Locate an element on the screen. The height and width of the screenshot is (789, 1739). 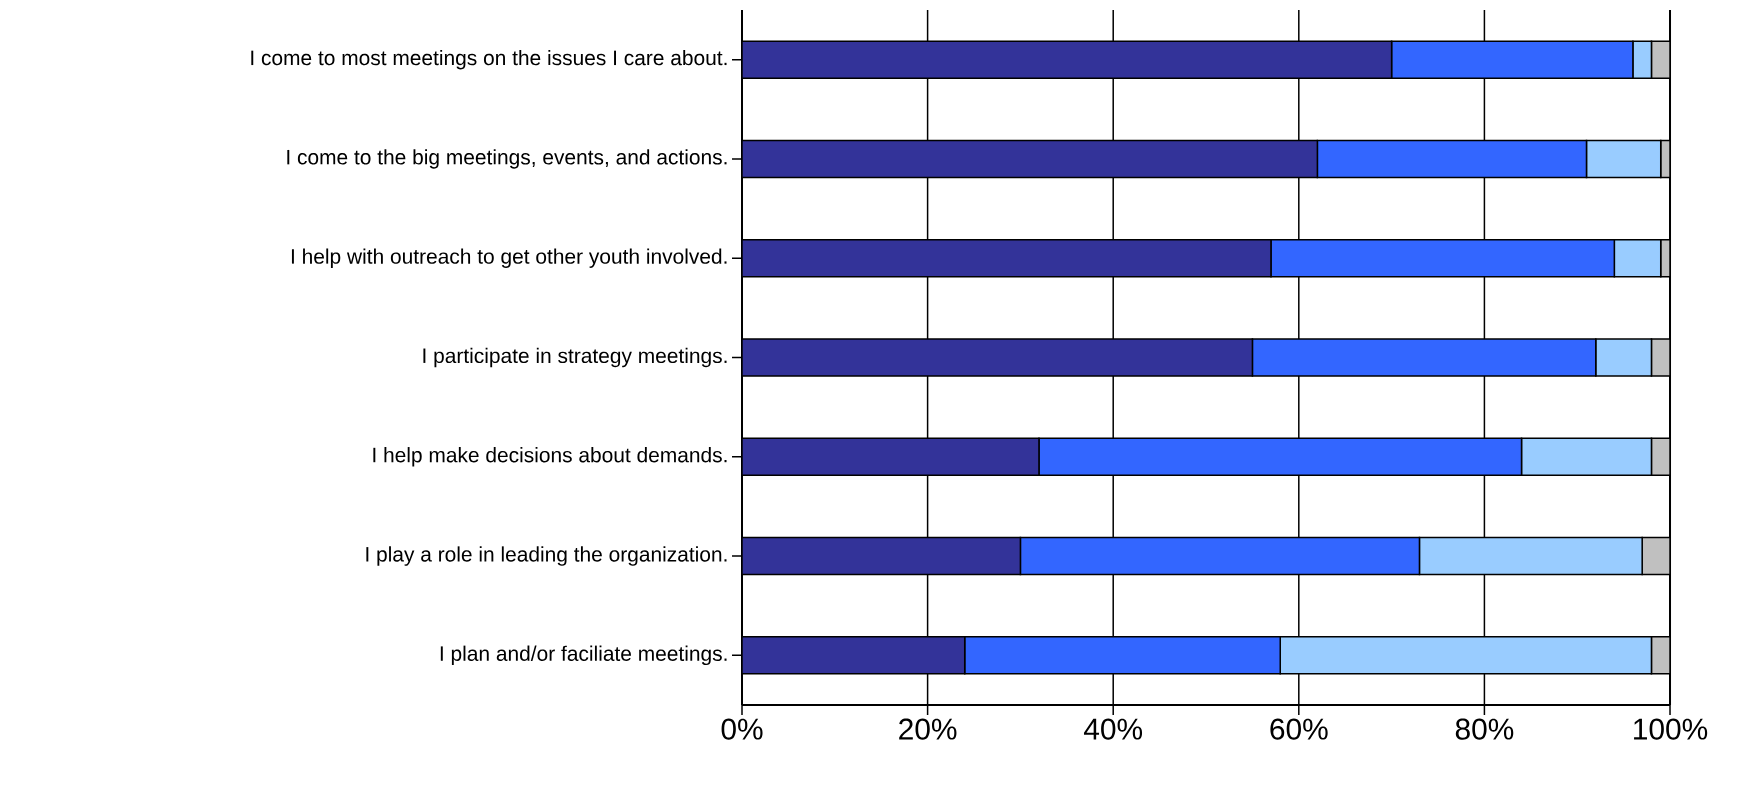
x-tick-label: 40% is located at coordinates (1113, 729).